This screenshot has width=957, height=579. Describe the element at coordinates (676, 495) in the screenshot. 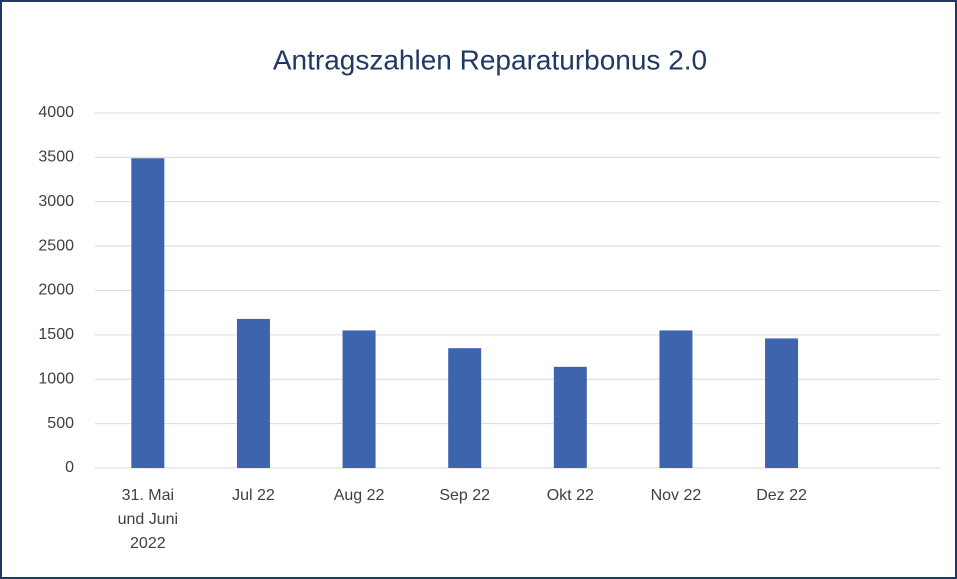

I see `x-tick-label: Nov 22` at that location.